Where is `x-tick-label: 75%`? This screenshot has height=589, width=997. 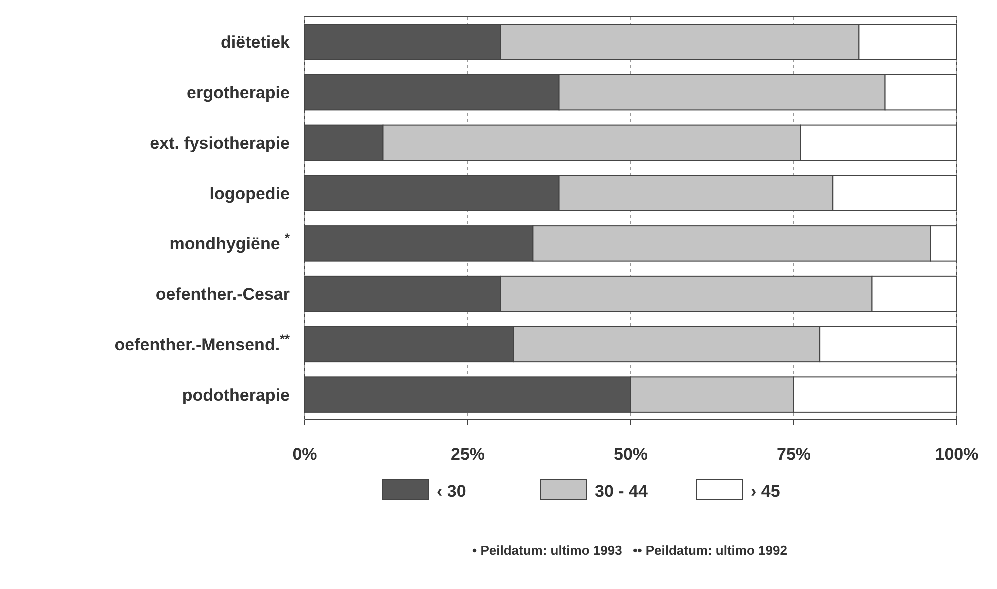 x-tick-label: 75% is located at coordinates (794, 454).